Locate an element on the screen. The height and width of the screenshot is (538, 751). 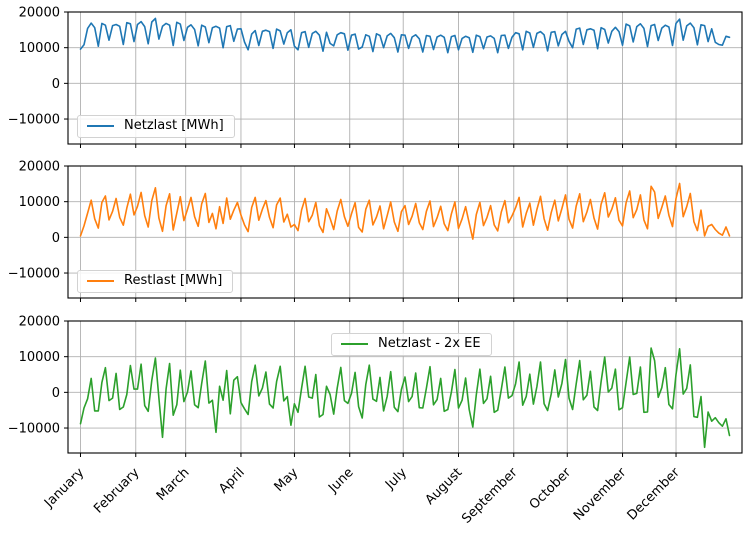
netzlast-2x-ee-line-sample is located at coordinates (354, 344).